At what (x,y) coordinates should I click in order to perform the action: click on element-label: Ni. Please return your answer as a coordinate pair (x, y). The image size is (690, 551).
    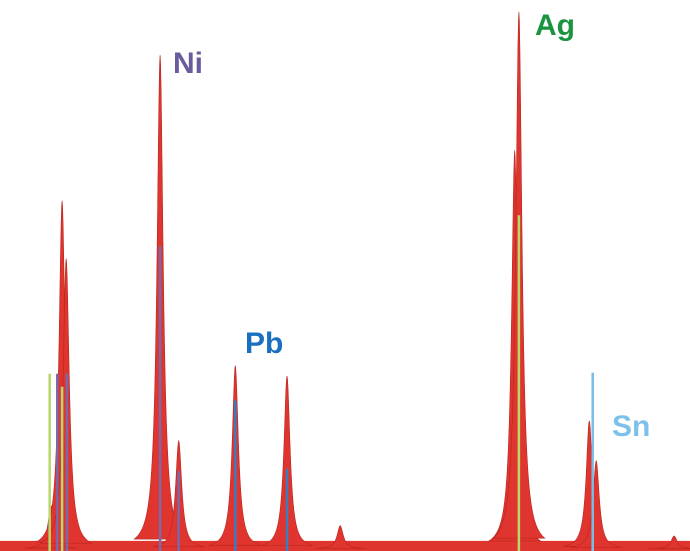
    Looking at the image, I should click on (188, 63).